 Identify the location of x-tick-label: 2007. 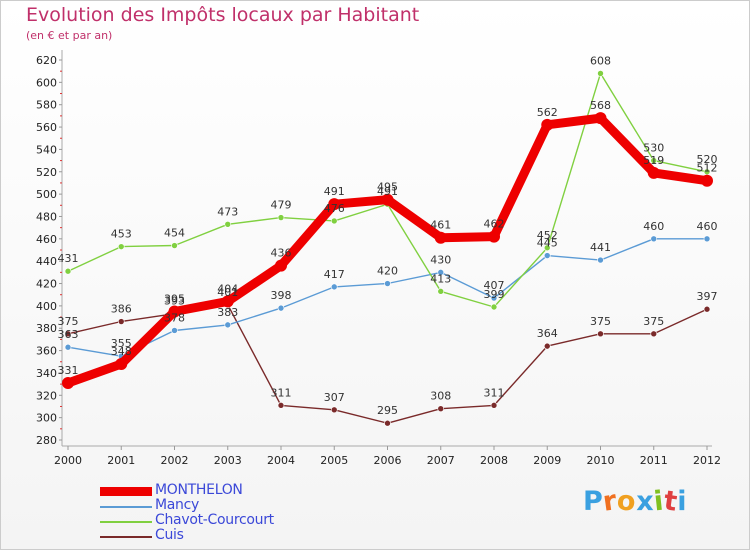
(441, 460).